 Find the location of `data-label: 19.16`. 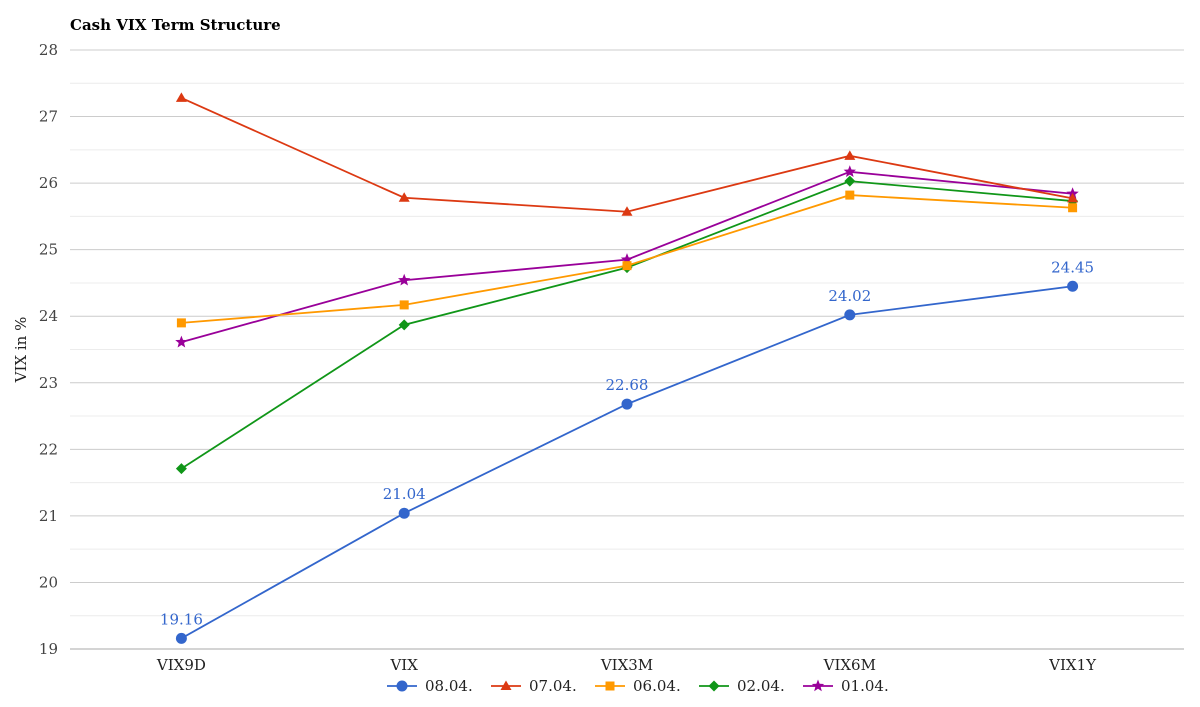

data-label: 19.16 is located at coordinates (181, 619).